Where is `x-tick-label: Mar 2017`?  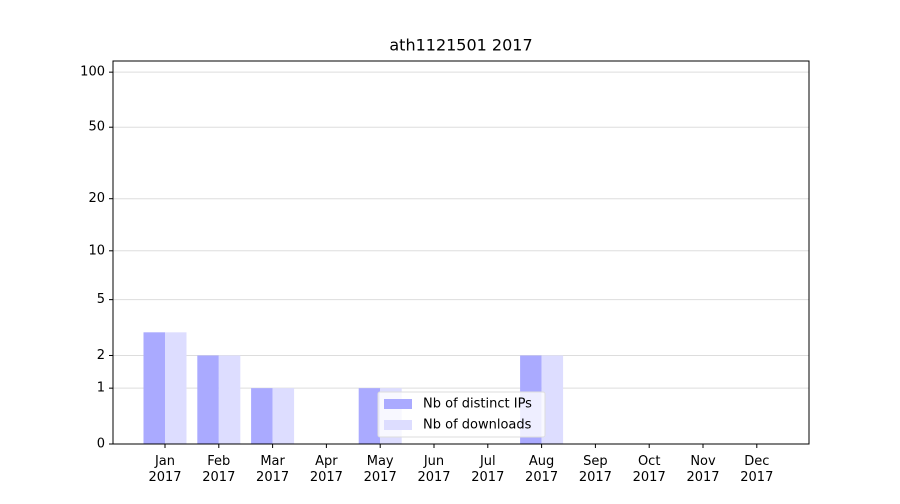 x-tick-label: Mar 2017 is located at coordinates (272, 469).